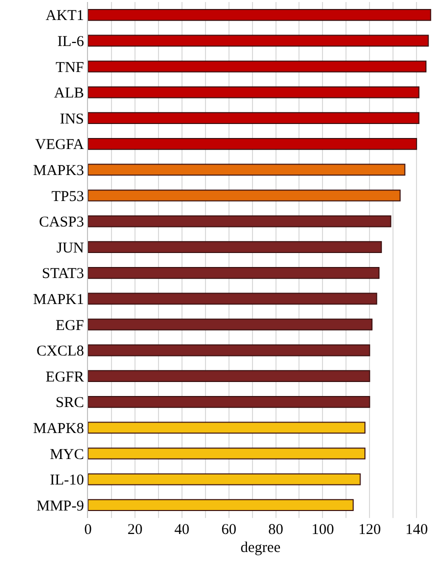  What do you see at coordinates (416, 530) in the screenshot?
I see `x-tick-label: 140` at bounding box center [416, 530].